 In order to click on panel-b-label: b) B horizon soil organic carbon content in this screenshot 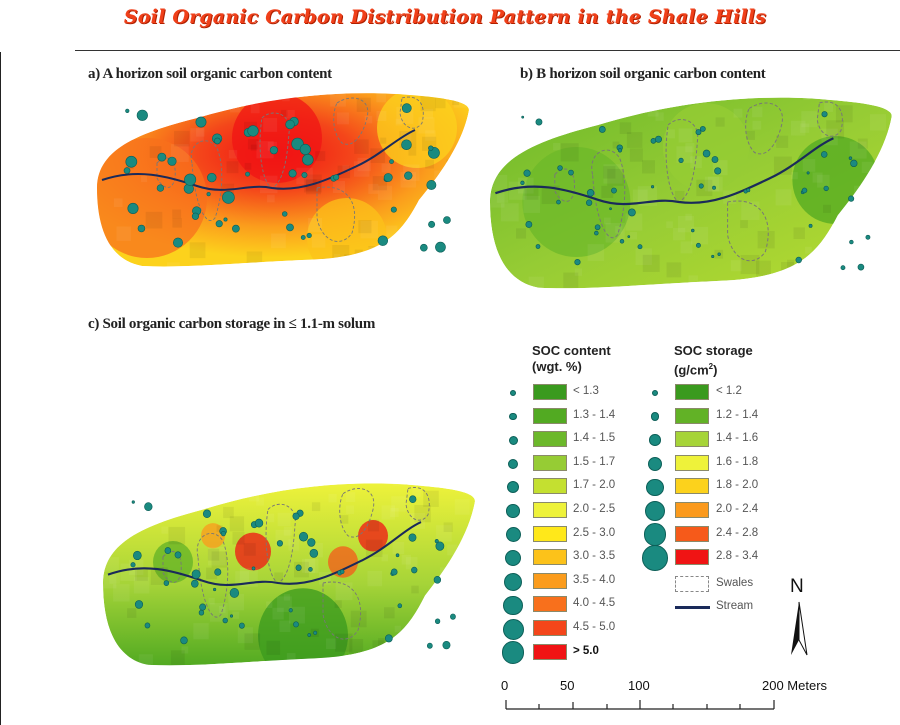, I will do `click(643, 74)`.